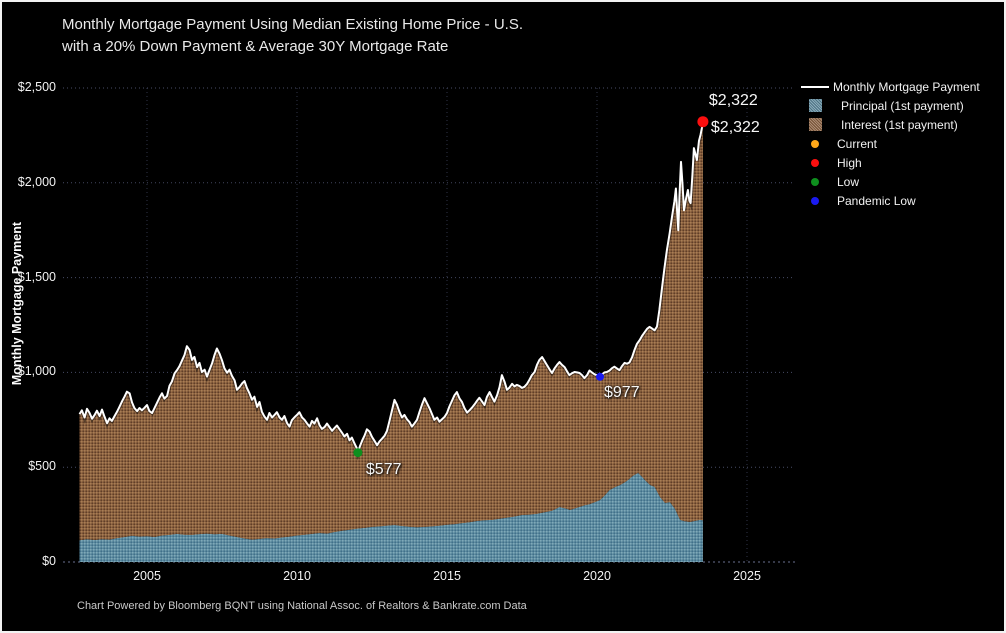 This screenshot has height=633, width=1006. I want to click on annotation-low: $577, so click(383, 469).